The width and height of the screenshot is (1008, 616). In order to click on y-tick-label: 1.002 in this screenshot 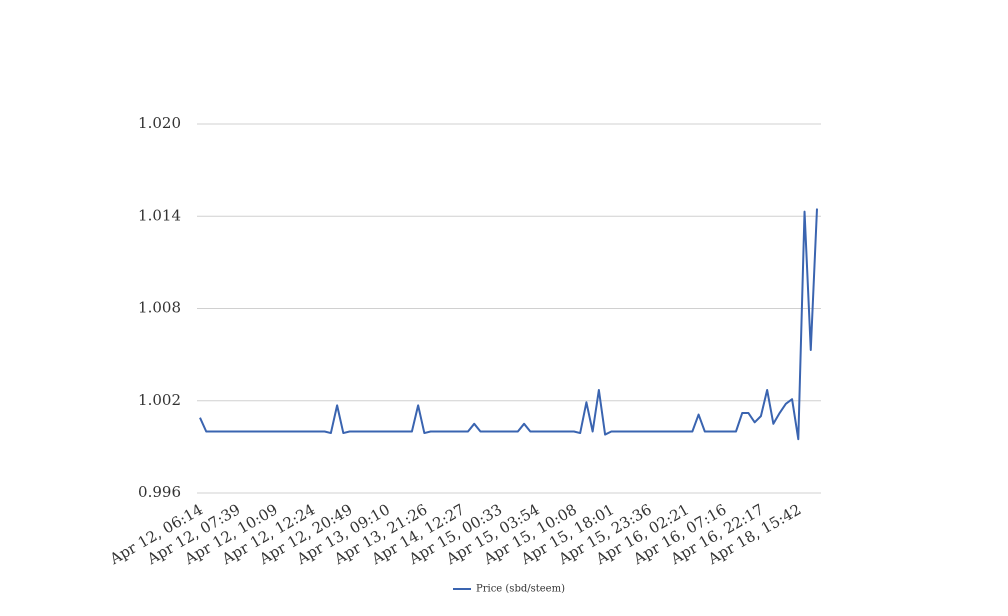, I will do `click(159, 400)`.